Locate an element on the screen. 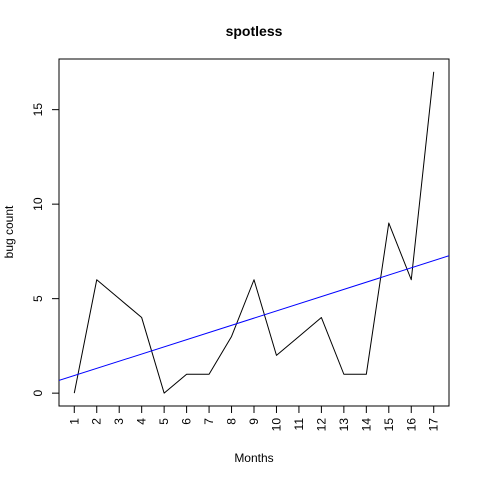  x-tick-label: 8 is located at coordinates (232, 421).